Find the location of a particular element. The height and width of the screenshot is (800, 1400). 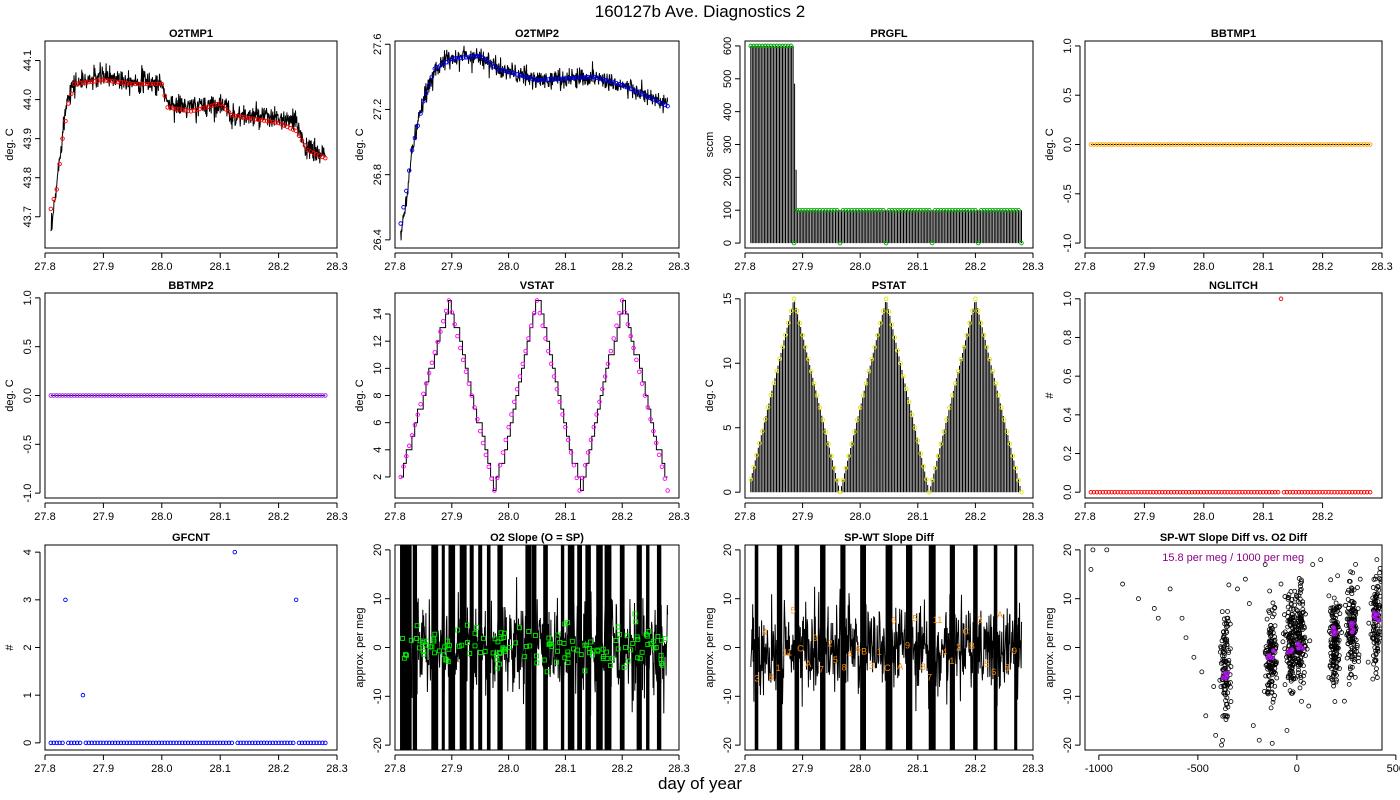

spike-mark is located at coordinates (779, 647).